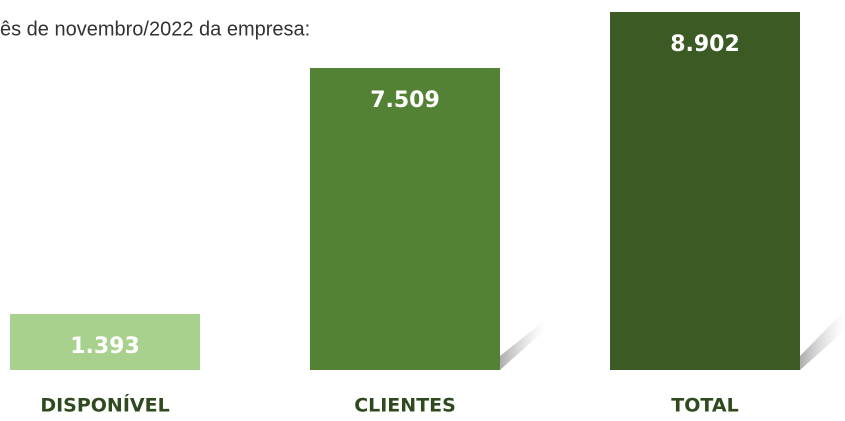  What do you see at coordinates (155, 29) in the screenshot?
I see `chart-title: ês de novembro/2022 da empresa:` at bounding box center [155, 29].